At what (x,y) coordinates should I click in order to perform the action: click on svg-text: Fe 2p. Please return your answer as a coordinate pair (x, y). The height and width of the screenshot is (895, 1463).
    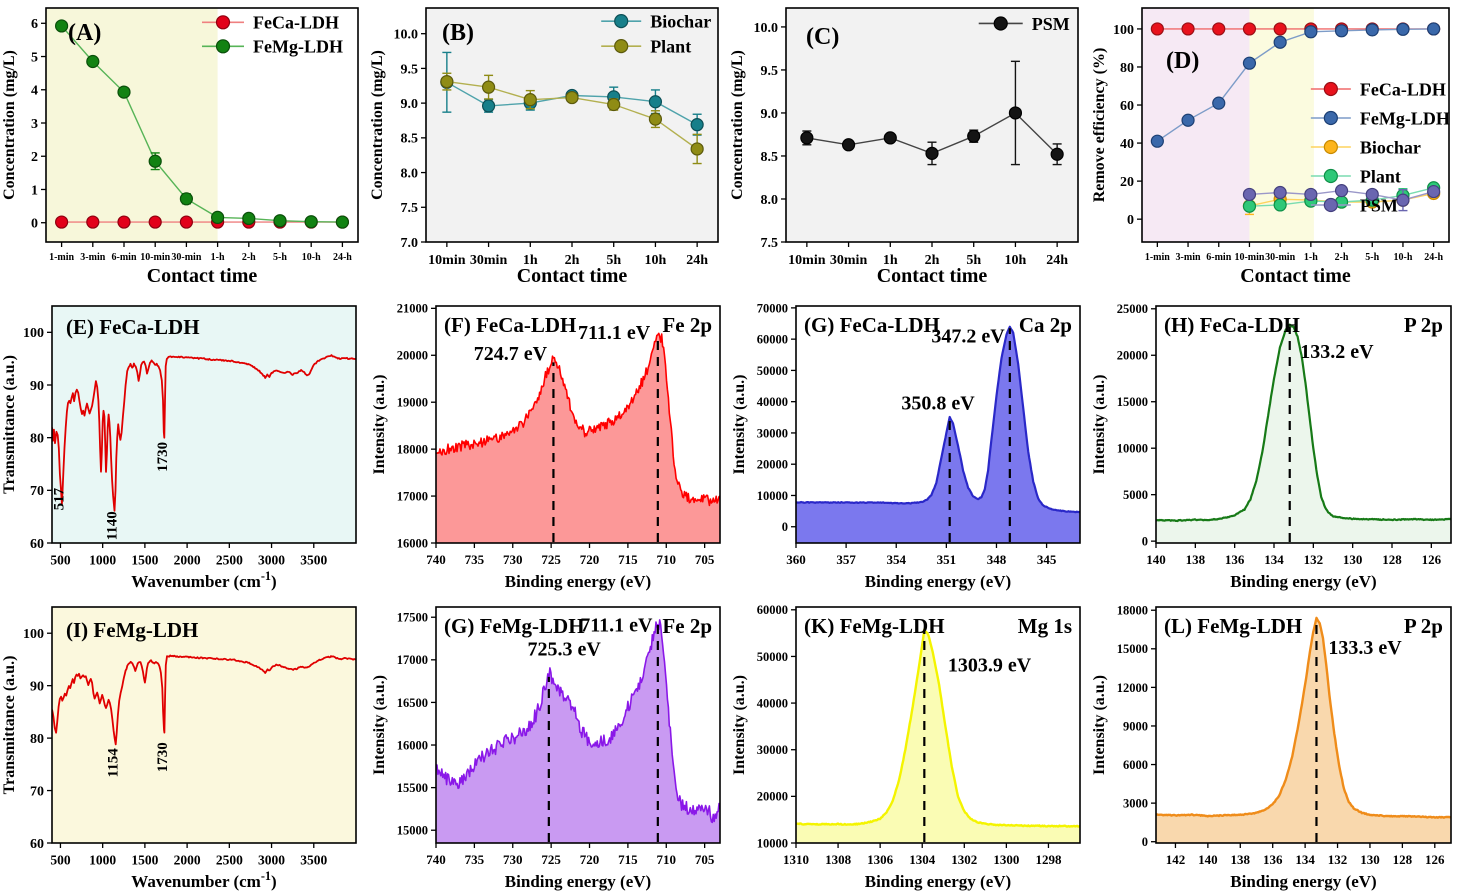
    Looking at the image, I should click on (687, 325).